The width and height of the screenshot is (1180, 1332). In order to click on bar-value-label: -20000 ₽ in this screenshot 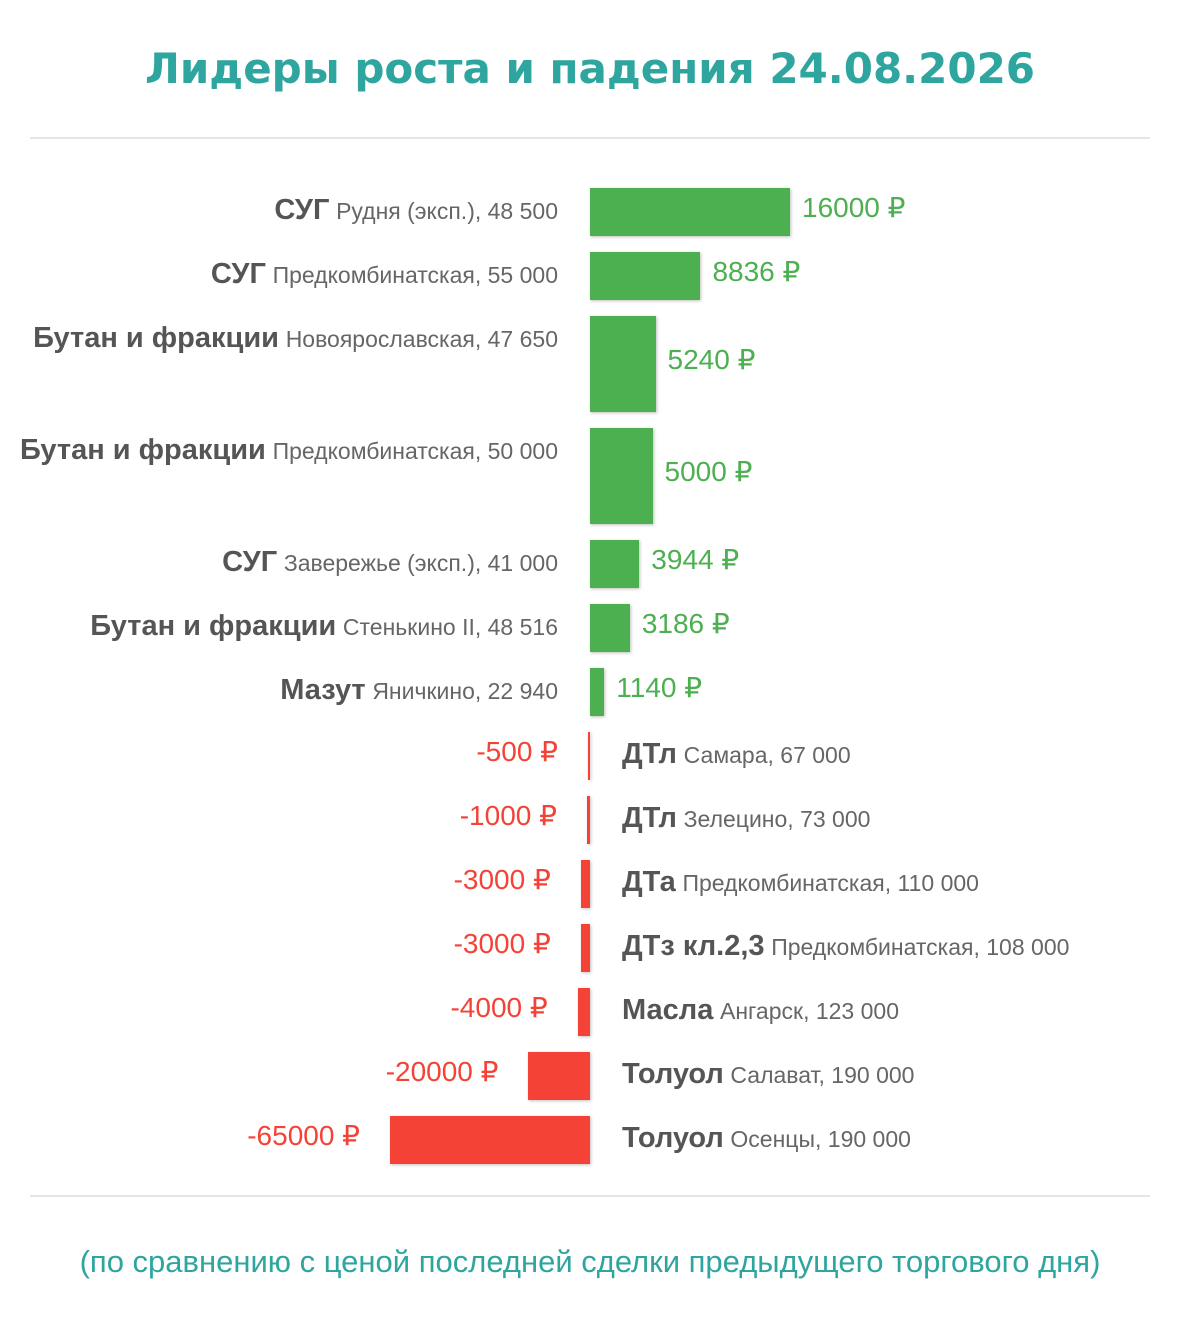, I will do `click(442, 1071)`.